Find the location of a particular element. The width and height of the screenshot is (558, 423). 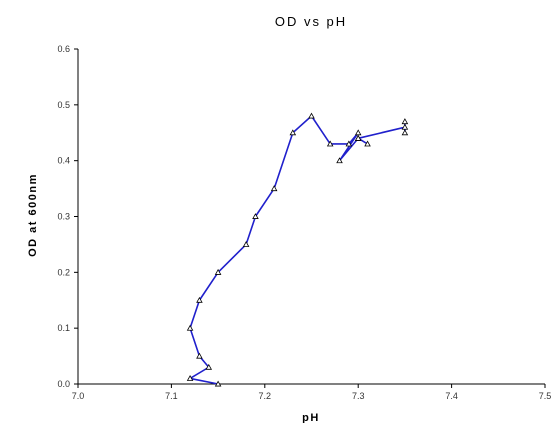

y-tick-label: 0.2 is located at coordinates (63, 272).